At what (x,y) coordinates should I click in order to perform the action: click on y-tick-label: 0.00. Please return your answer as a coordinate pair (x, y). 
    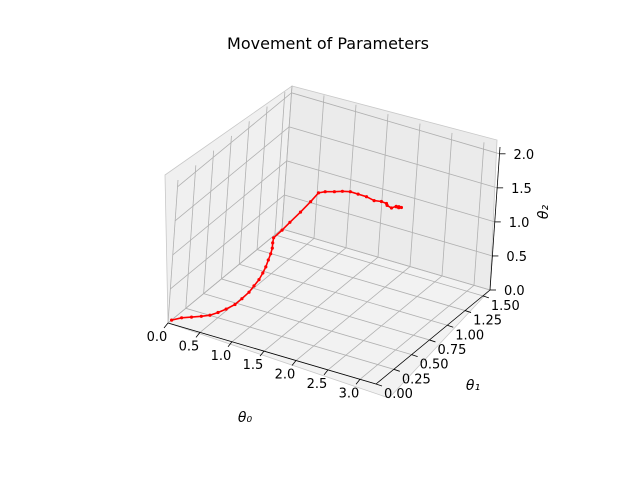
    Looking at the image, I should click on (398, 394).